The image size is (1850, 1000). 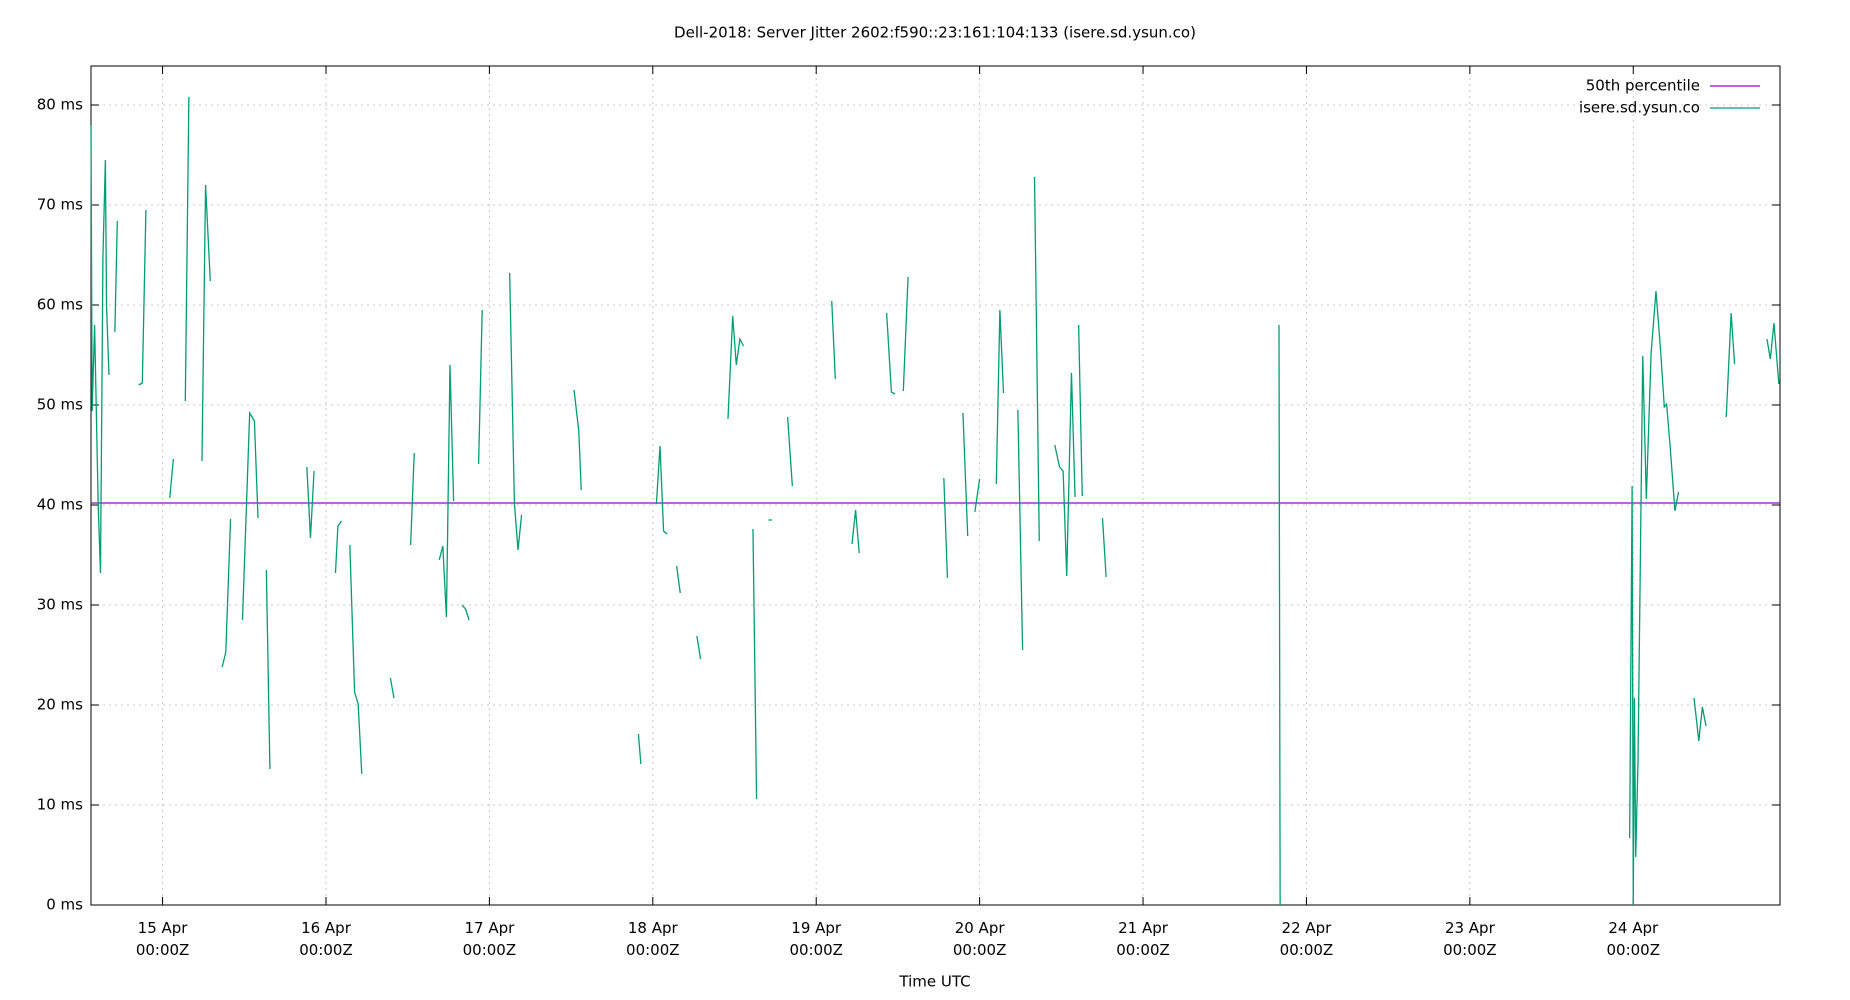 I want to click on x-tick-label: 23 Apr 00:00Z, so click(x=1470, y=939).